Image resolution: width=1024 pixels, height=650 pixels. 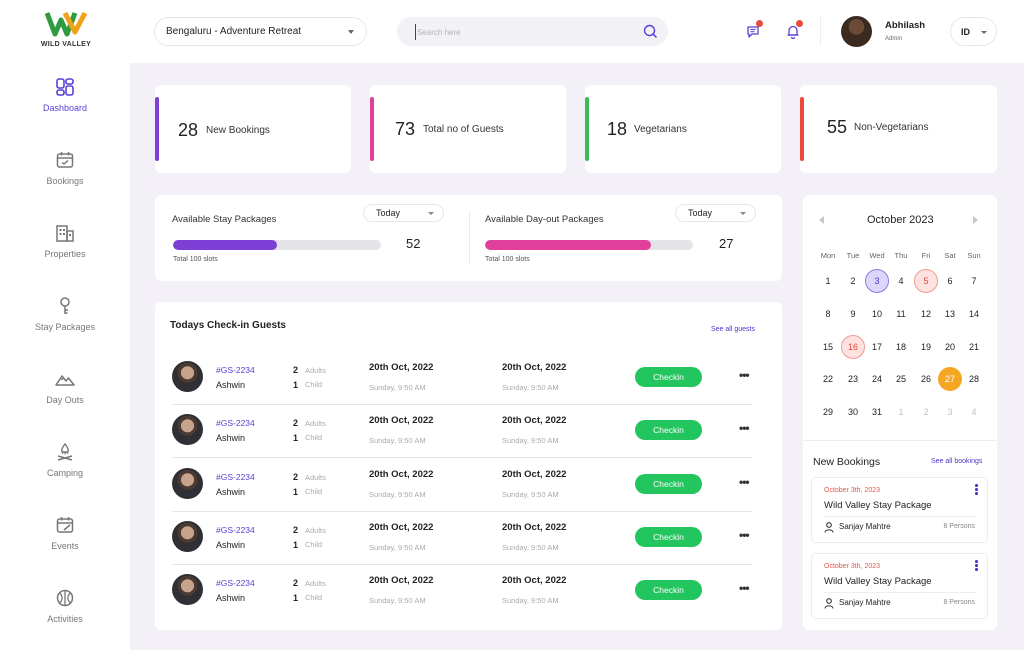 What do you see at coordinates (401, 527) in the screenshot?
I see `checkin-date: 20th Oct, 2022` at bounding box center [401, 527].